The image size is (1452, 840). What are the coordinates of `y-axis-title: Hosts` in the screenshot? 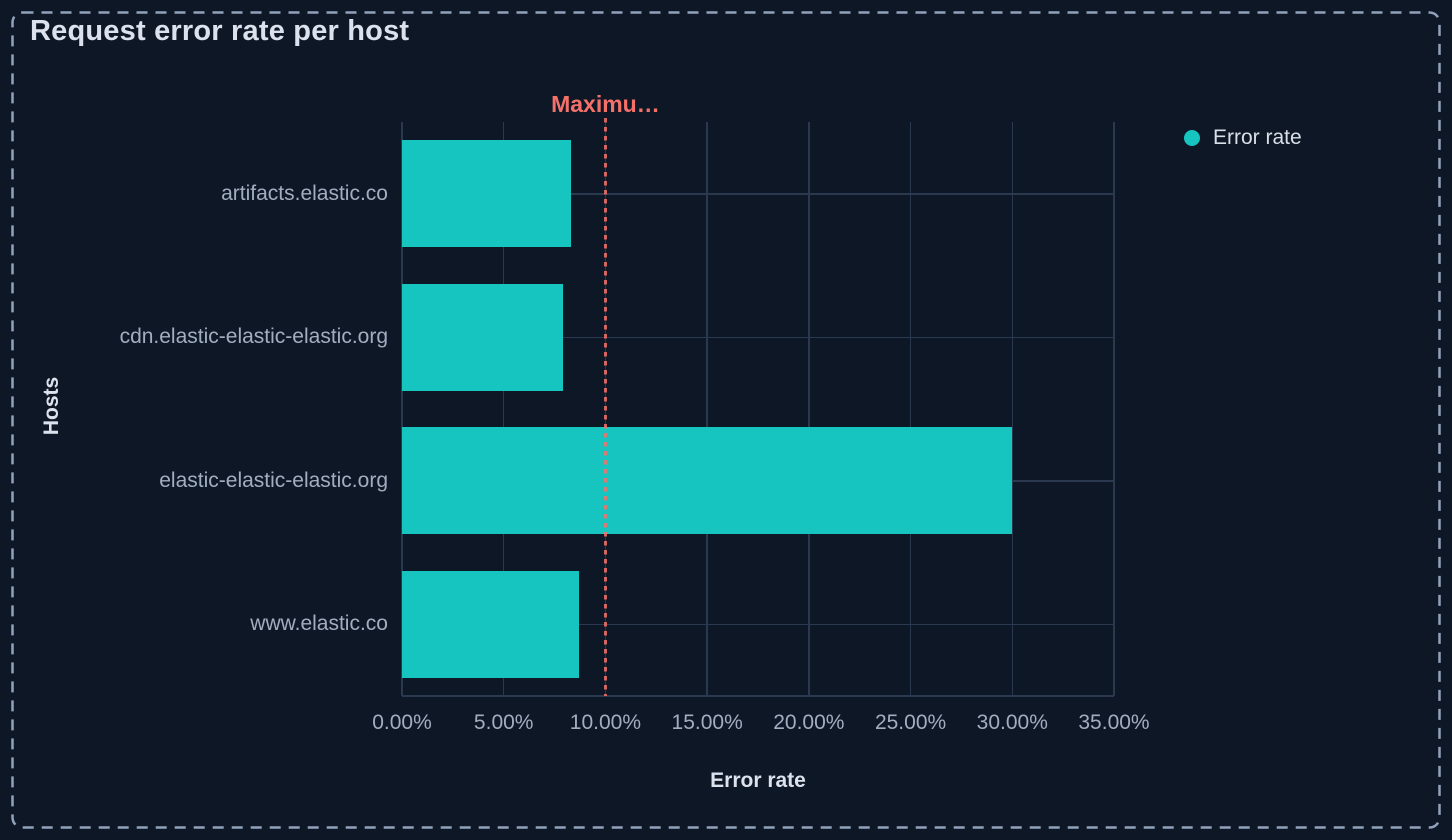 It's located at (51, 406).